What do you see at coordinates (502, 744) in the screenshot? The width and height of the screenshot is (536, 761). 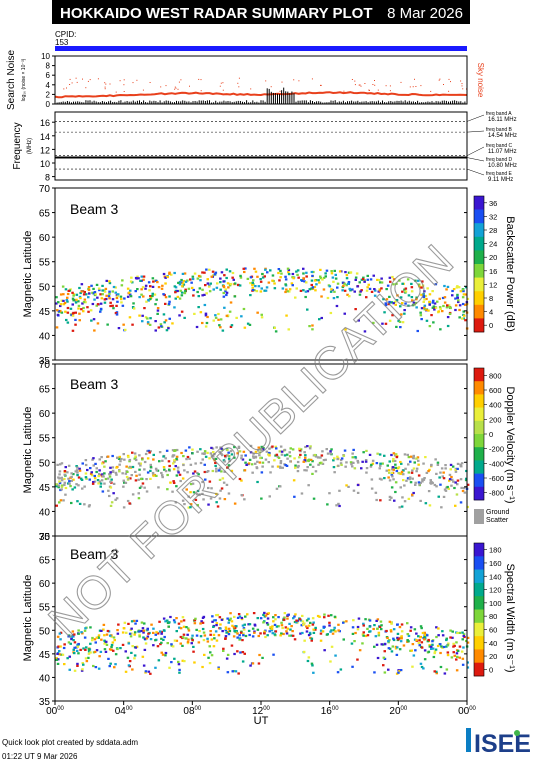 I see `logo-text: ISEE` at bounding box center [502, 744].